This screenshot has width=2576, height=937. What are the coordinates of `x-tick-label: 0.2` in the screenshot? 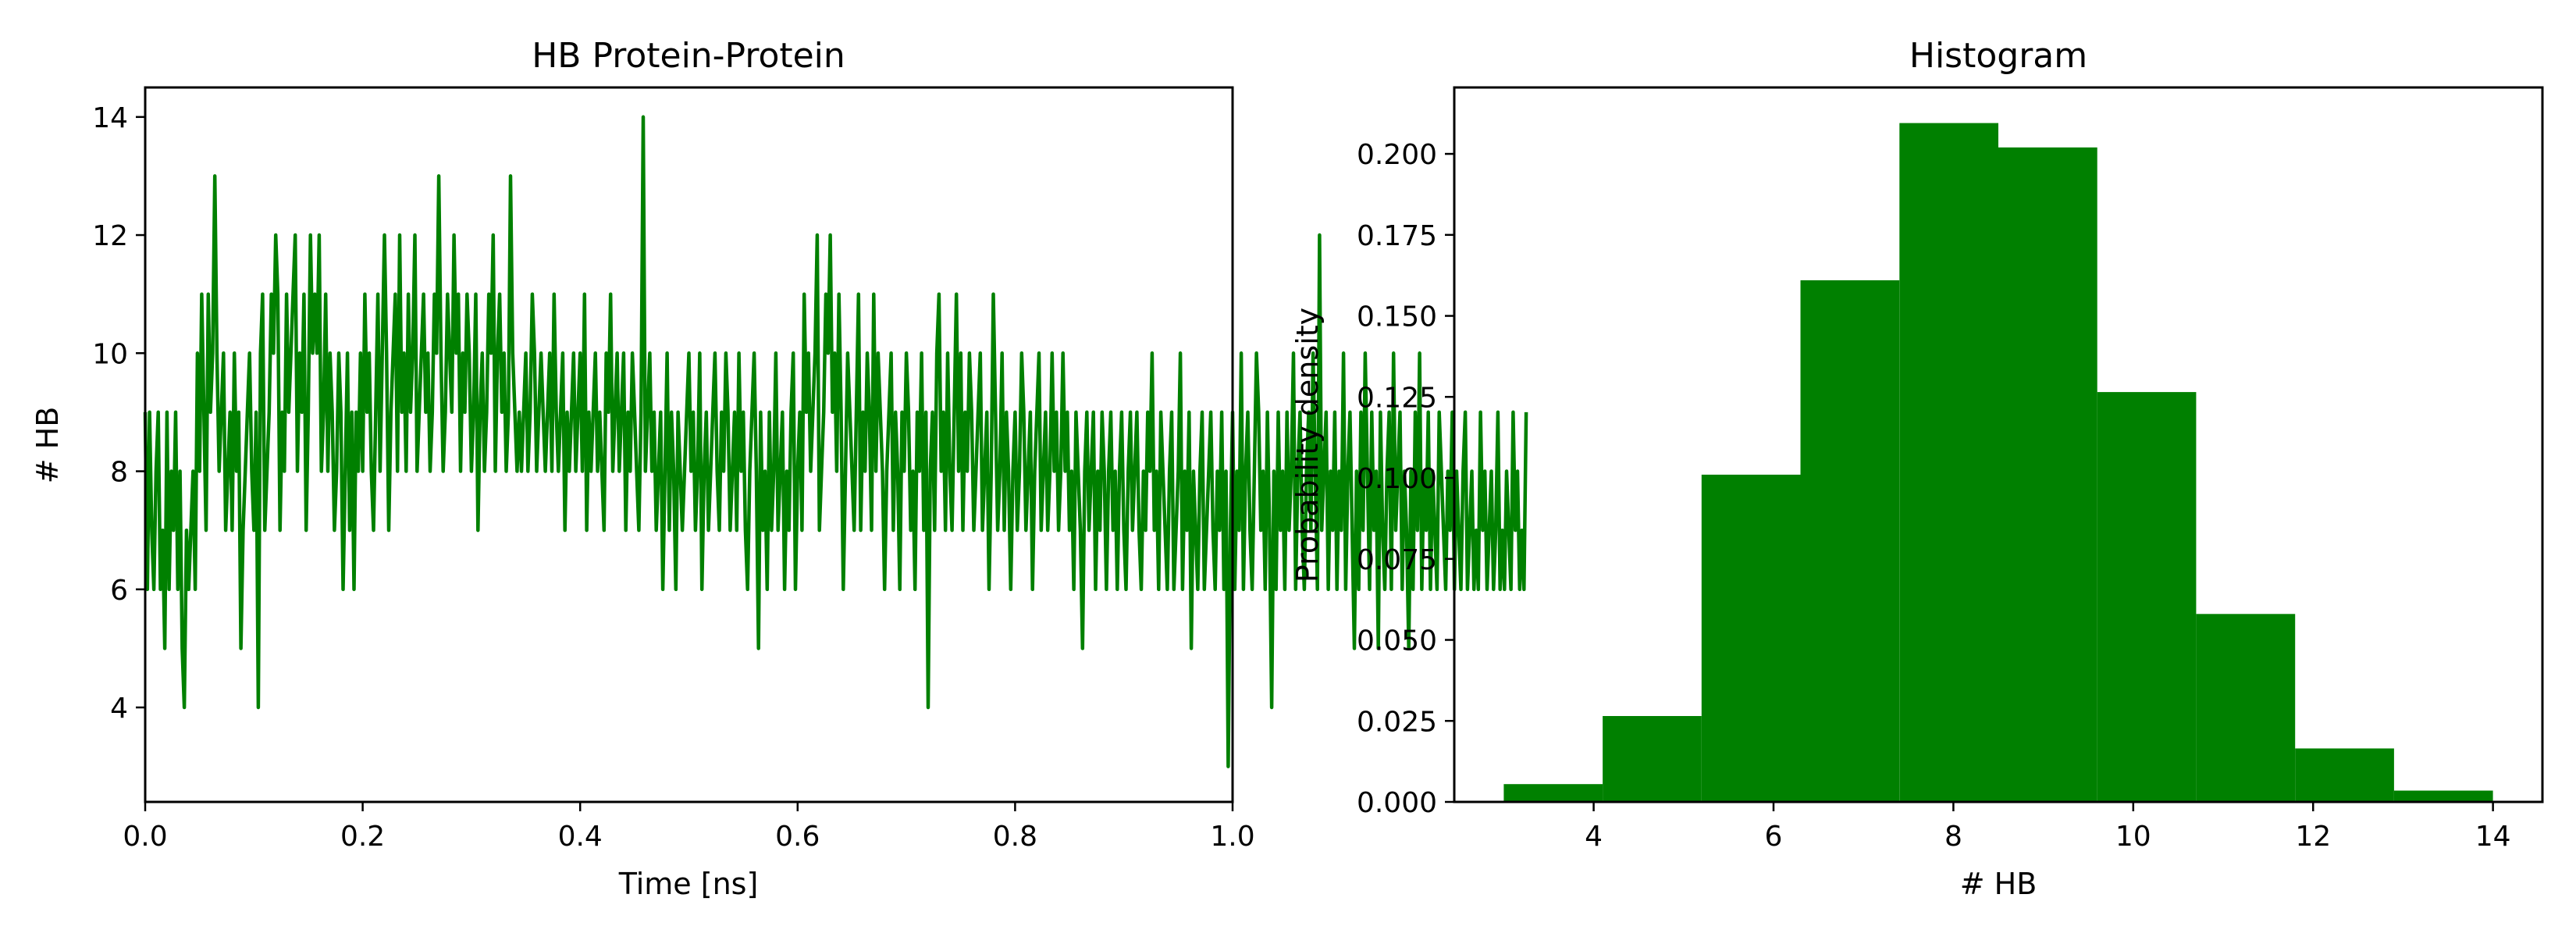 It's located at (362, 837).